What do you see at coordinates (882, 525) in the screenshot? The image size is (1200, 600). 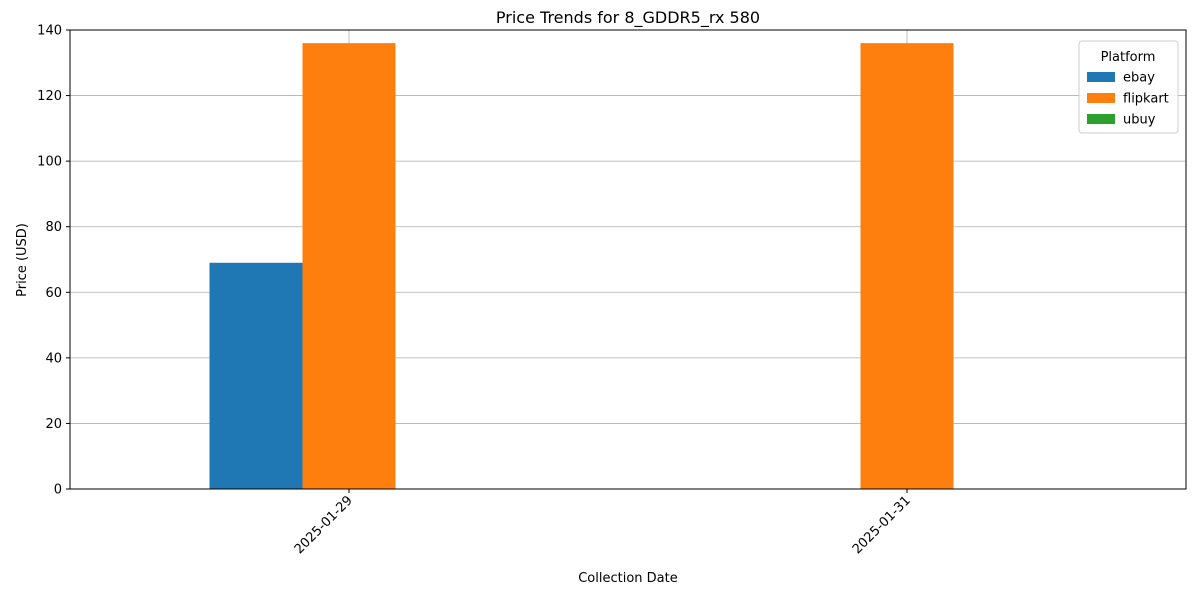 I see `x-tick-label: 2025-01-31` at bounding box center [882, 525].